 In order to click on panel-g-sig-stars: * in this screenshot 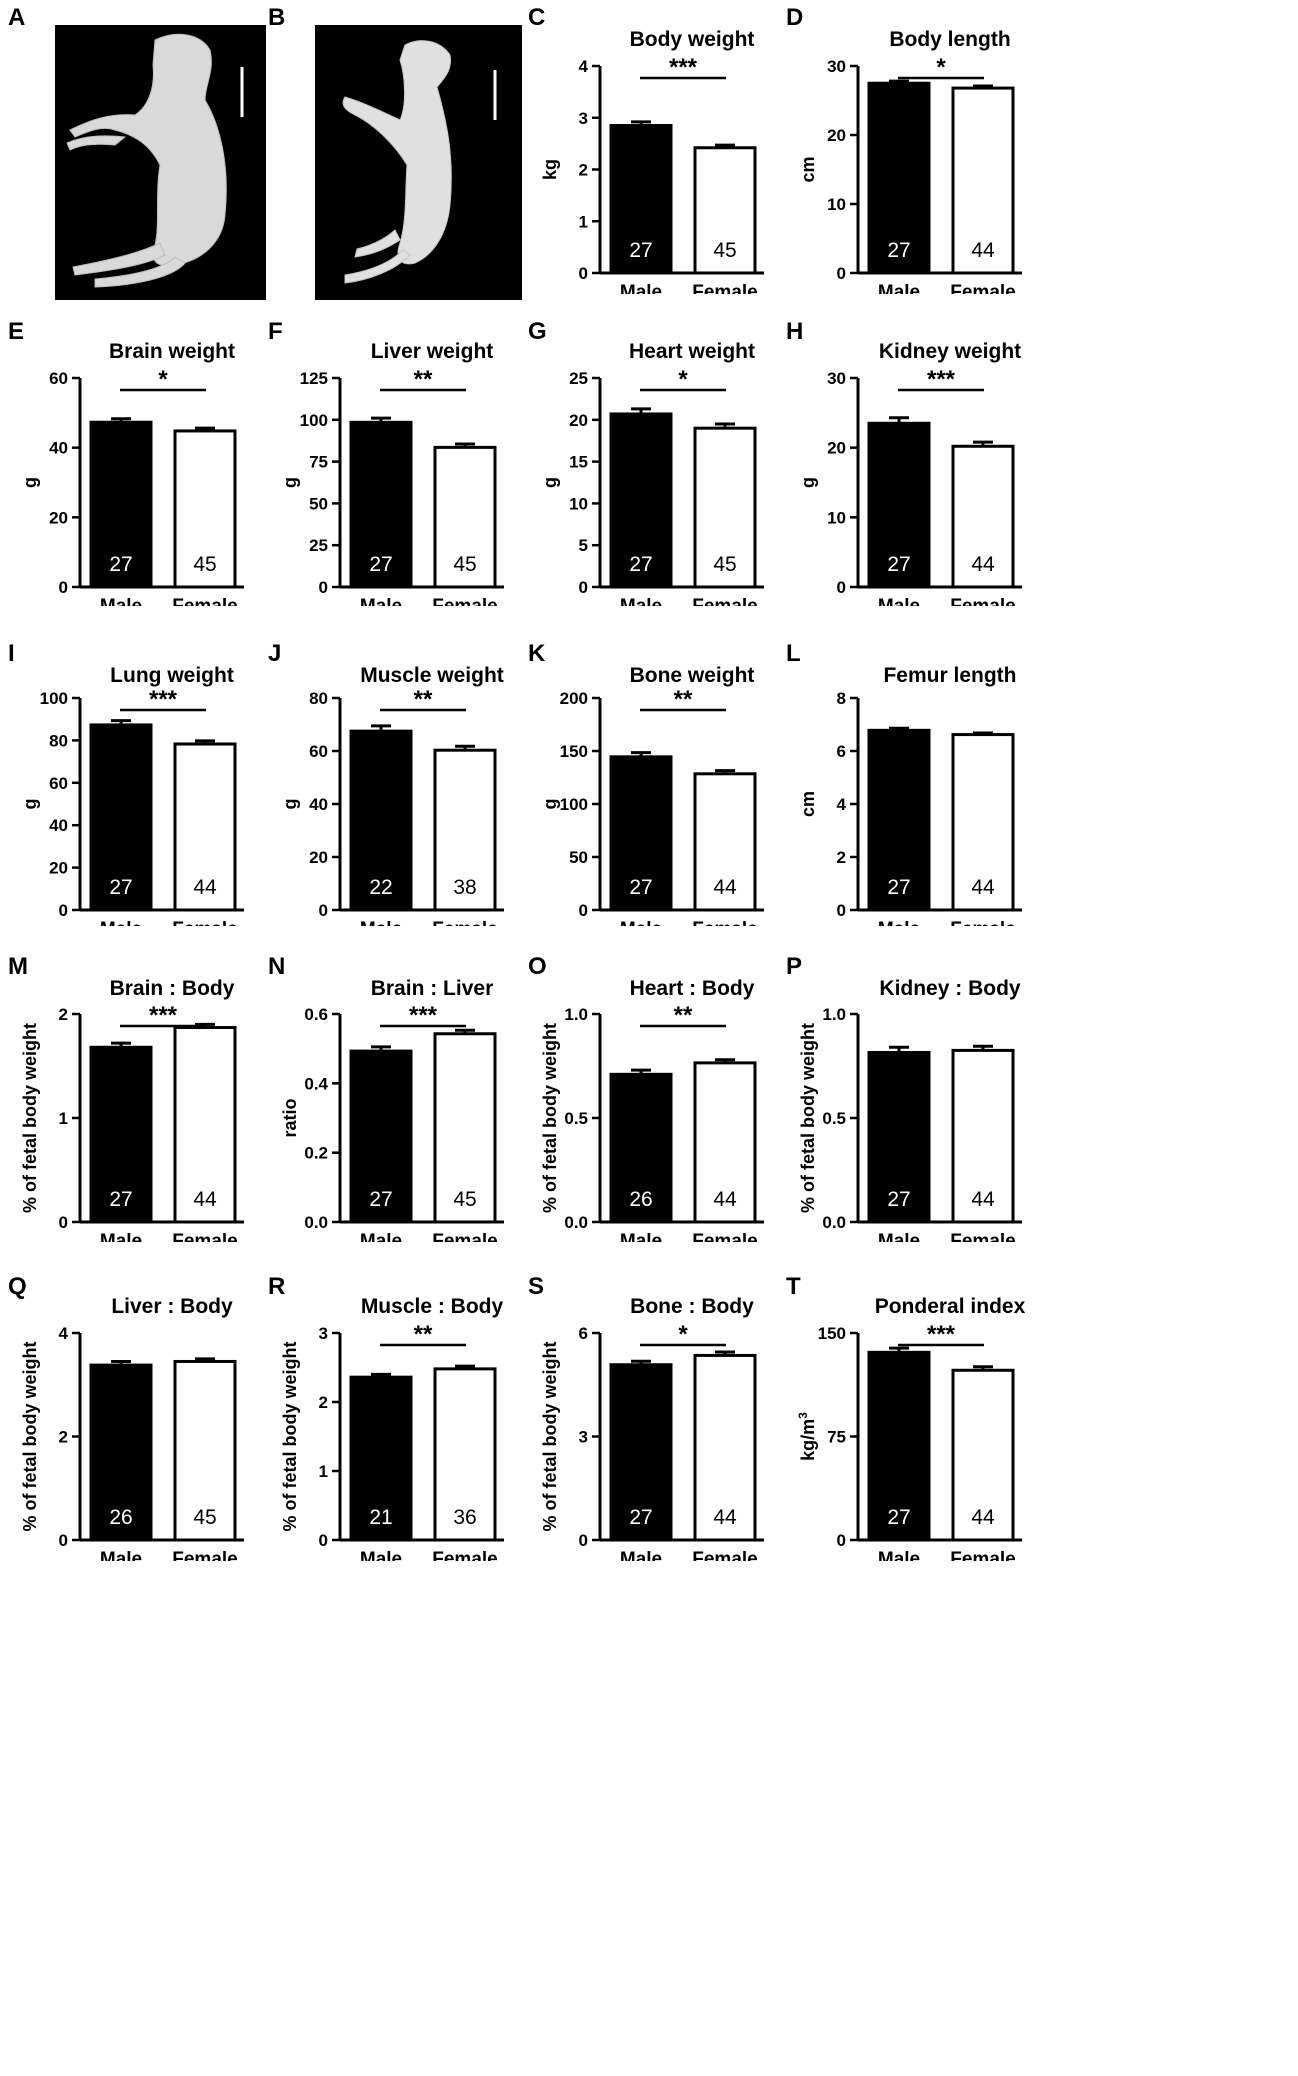, I will do `click(683, 379)`.